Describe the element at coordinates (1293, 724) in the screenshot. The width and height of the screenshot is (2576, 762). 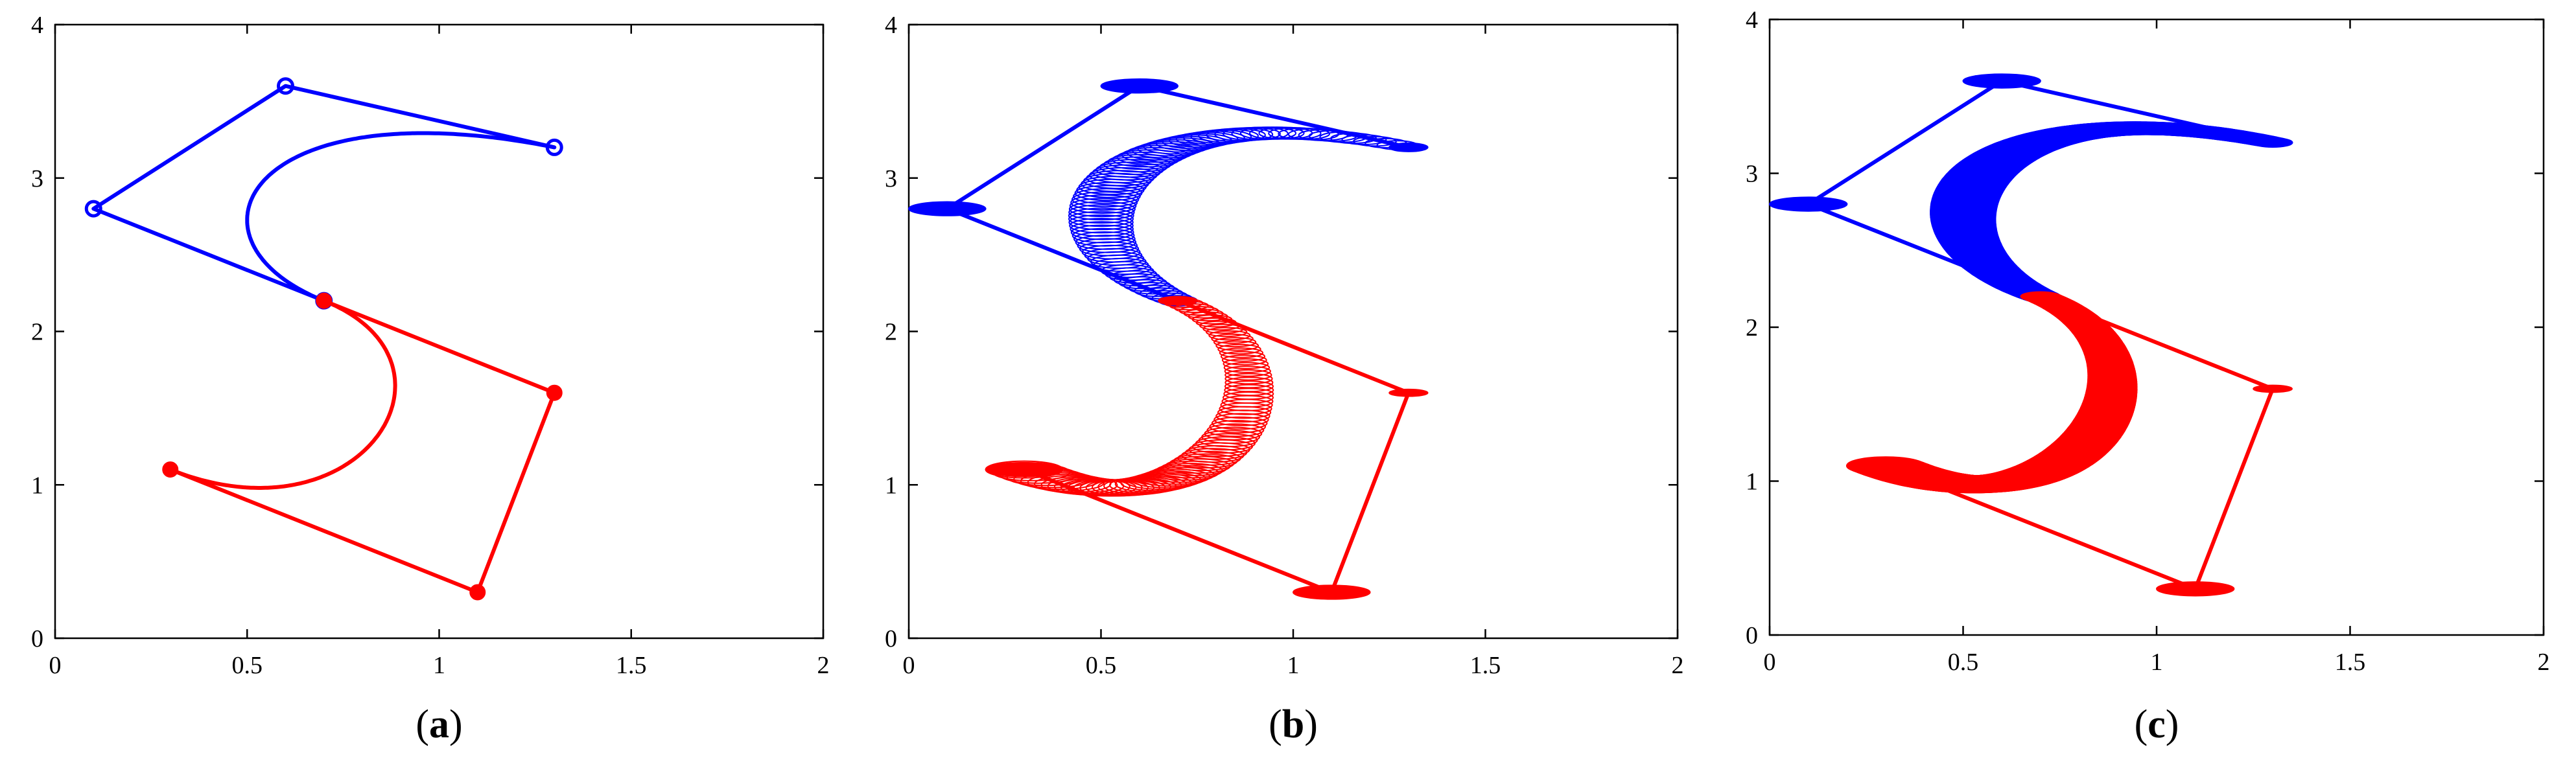
I see `panel-caption: (b)` at that location.